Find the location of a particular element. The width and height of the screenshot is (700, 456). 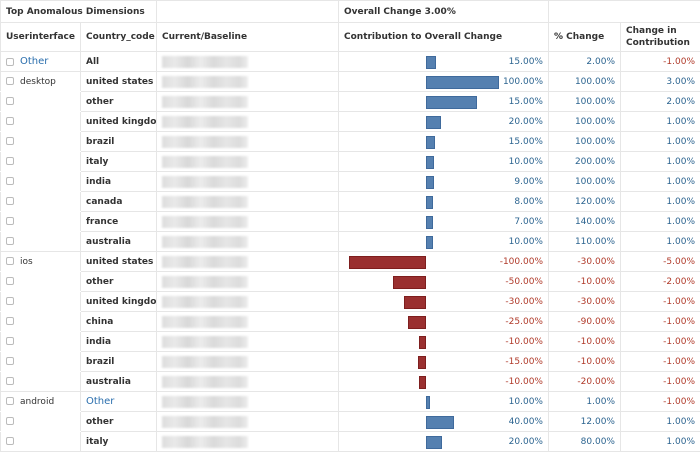

empty-header is located at coordinates (247, 11).